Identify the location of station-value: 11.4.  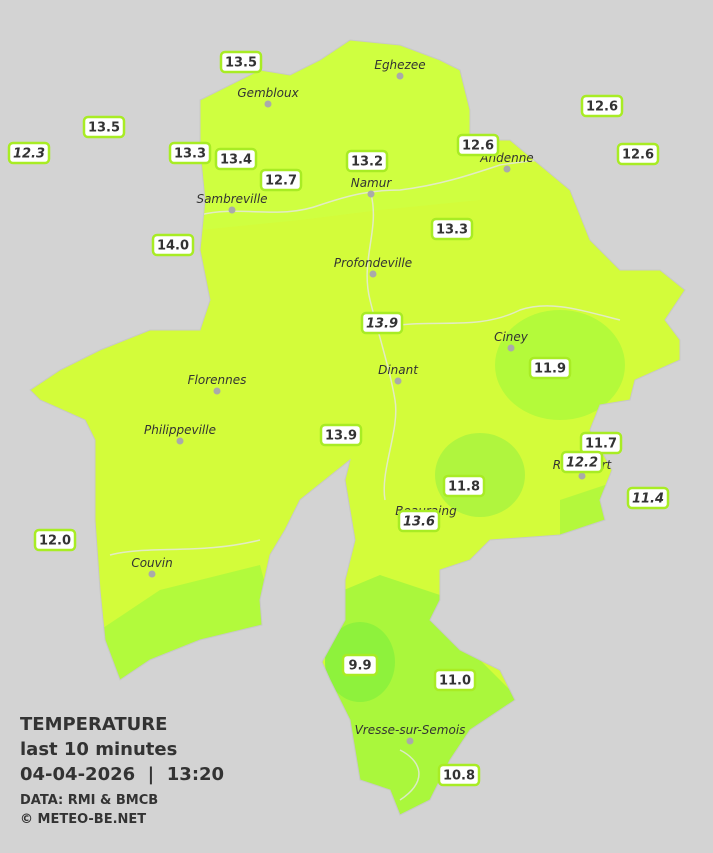
(648, 499).